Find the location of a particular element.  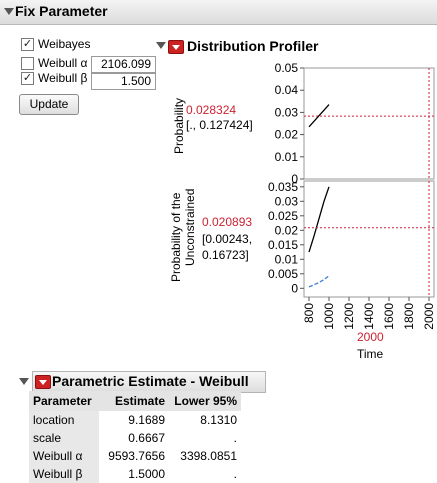

col-lower95: Lower 95% is located at coordinates (205, 401).